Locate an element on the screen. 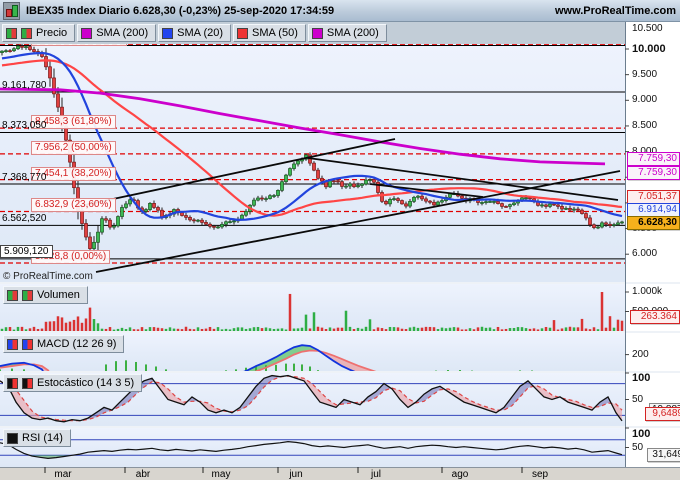 The image size is (680, 480). legend-button-volume: Volumen is located at coordinates (45, 295).